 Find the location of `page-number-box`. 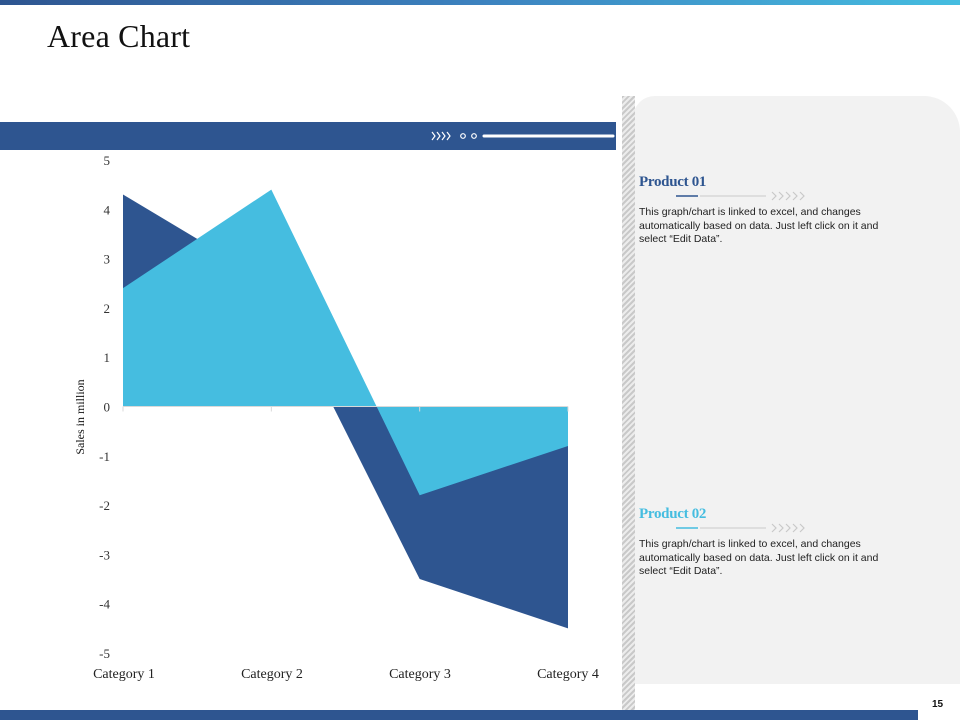

page-number-box is located at coordinates (939, 708).